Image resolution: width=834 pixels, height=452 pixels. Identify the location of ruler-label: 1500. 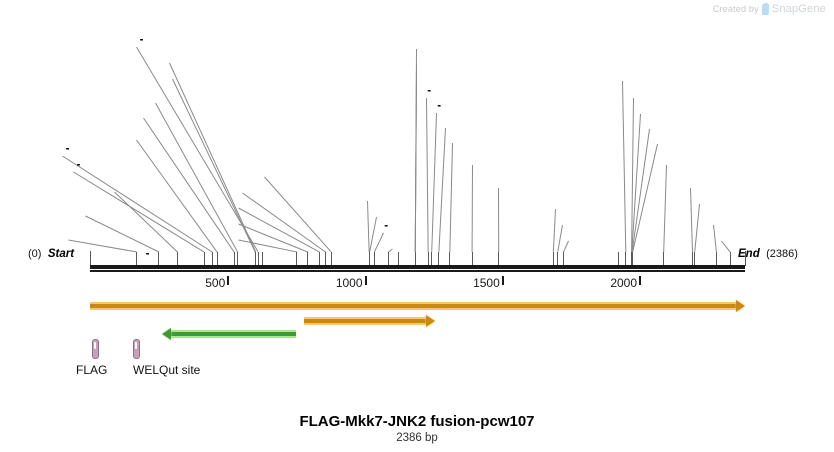
(486, 283).